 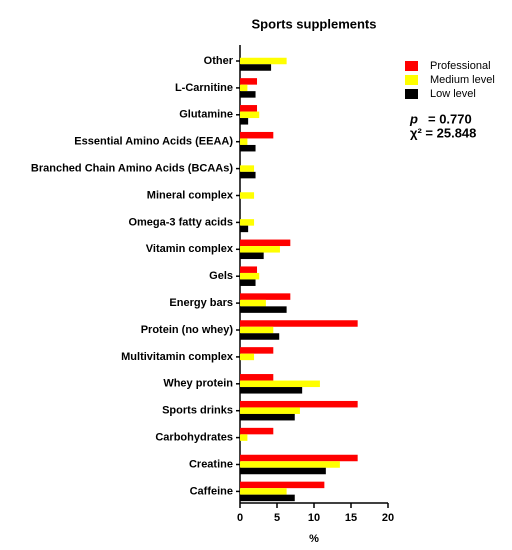 What do you see at coordinates (277, 518) in the screenshot?
I see `x-tick-label: 5` at bounding box center [277, 518].